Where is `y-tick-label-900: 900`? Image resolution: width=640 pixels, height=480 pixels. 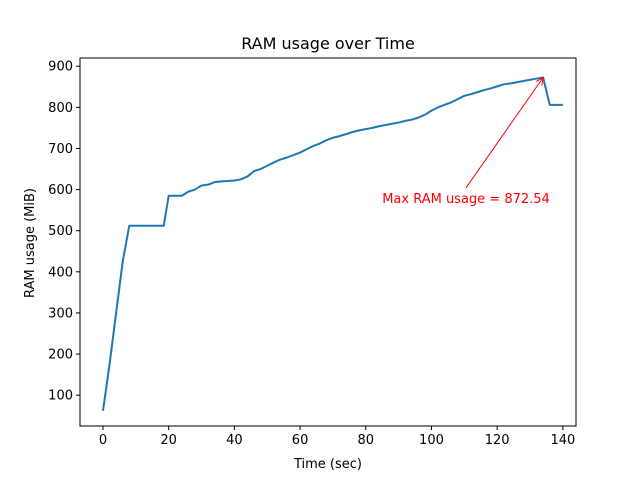
y-tick-label-900: 900 is located at coordinates (60, 67).